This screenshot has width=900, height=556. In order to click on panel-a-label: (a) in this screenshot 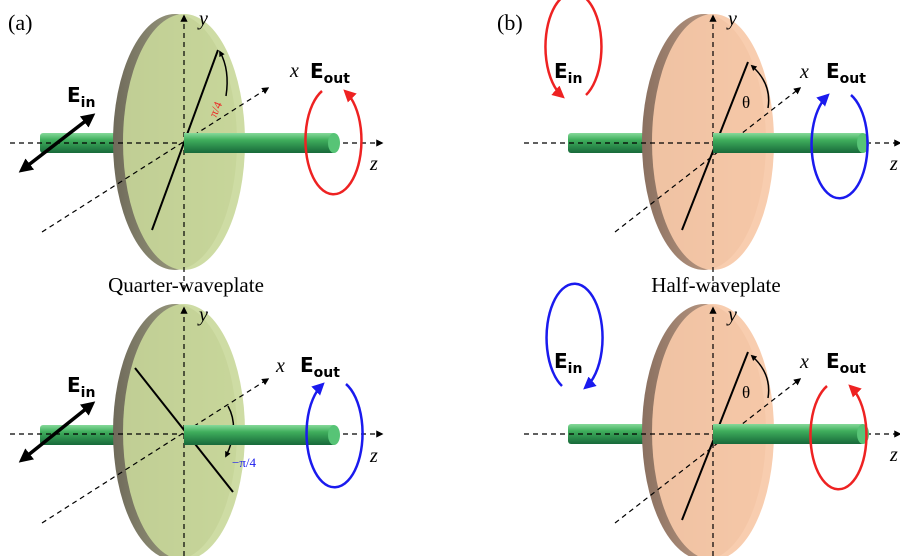, I will do `click(20, 22)`.